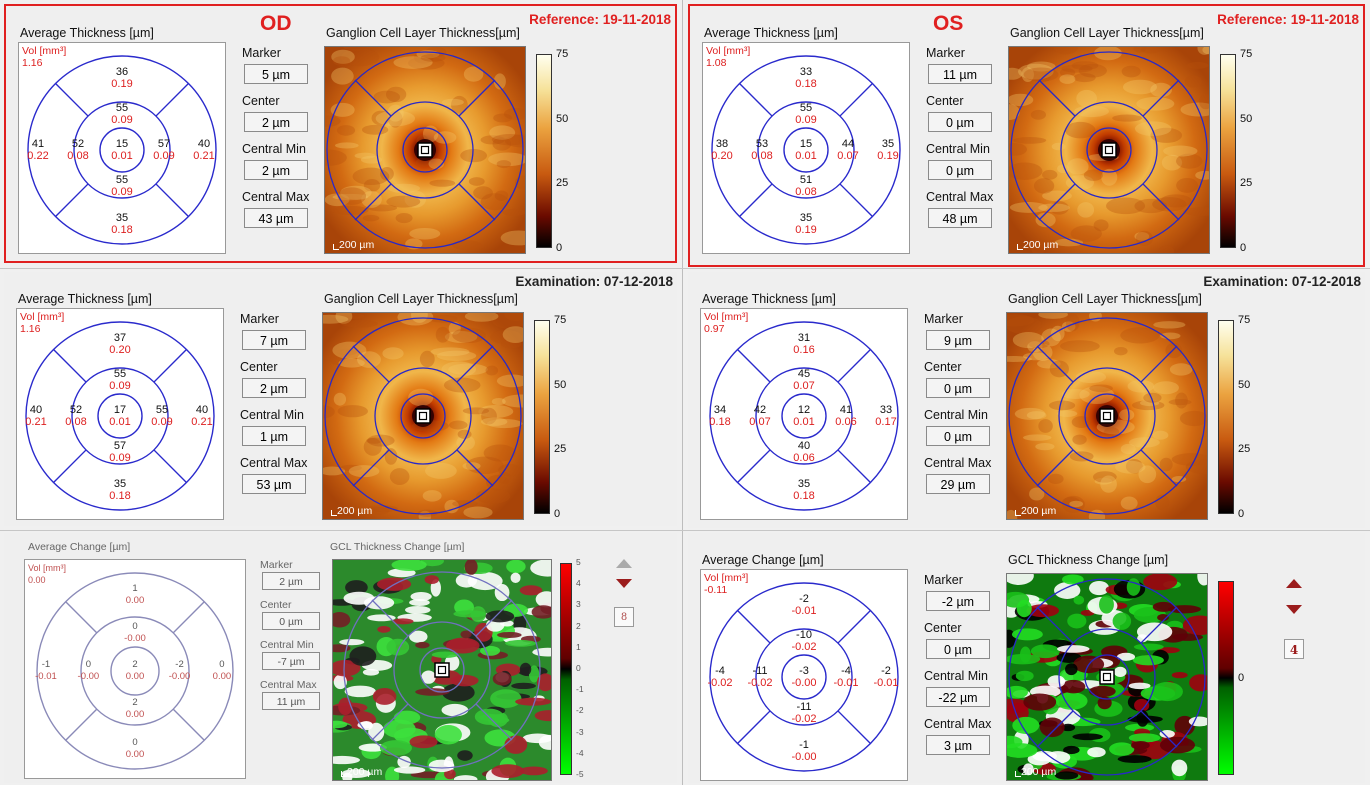  Describe the element at coordinates (846, 671) in the screenshot. I see `sector-thickness: -4` at that location.